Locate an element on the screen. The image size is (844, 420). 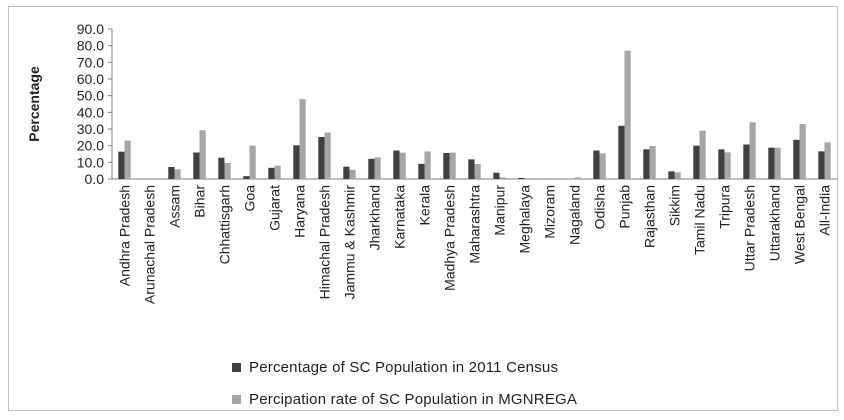
y-tick-label: 50.0 is located at coordinates (90, 96).